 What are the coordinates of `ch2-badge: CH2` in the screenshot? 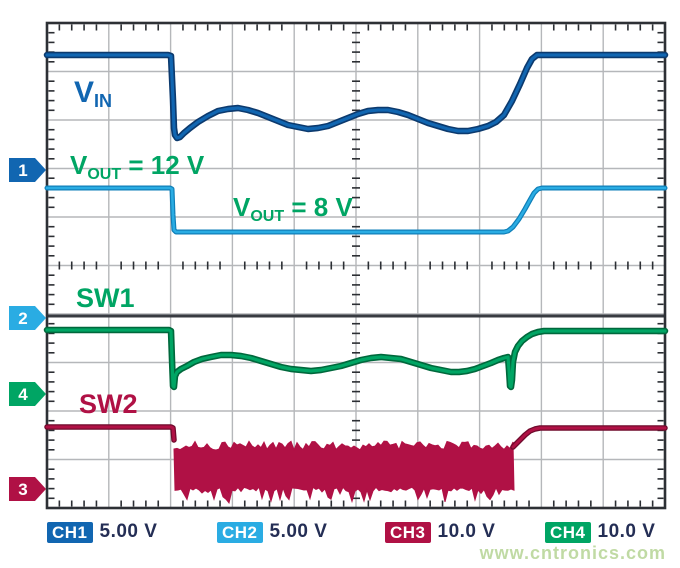 It's located at (240, 532).